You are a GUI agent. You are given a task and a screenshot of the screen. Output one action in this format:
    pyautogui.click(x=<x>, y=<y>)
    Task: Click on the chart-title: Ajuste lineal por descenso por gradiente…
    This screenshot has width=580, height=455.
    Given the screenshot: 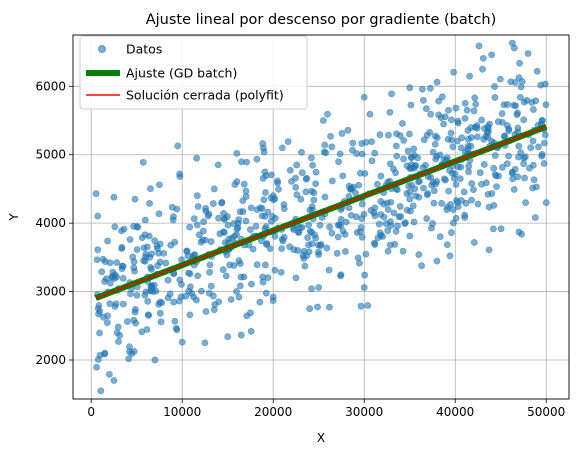 What is the action you would take?
    pyautogui.click(x=321, y=20)
    